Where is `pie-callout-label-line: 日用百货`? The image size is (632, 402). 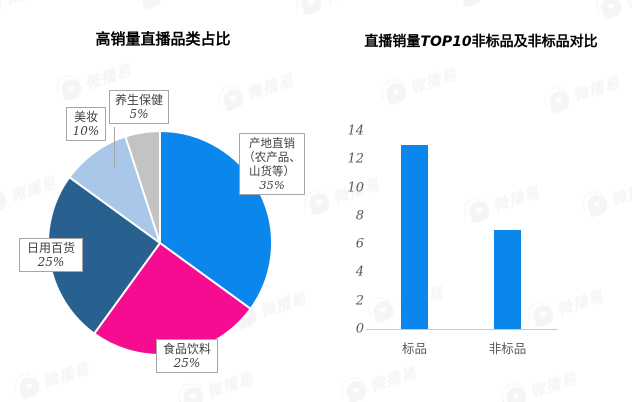
pie-callout-label-line: 日用百货 is located at coordinates (50, 248).